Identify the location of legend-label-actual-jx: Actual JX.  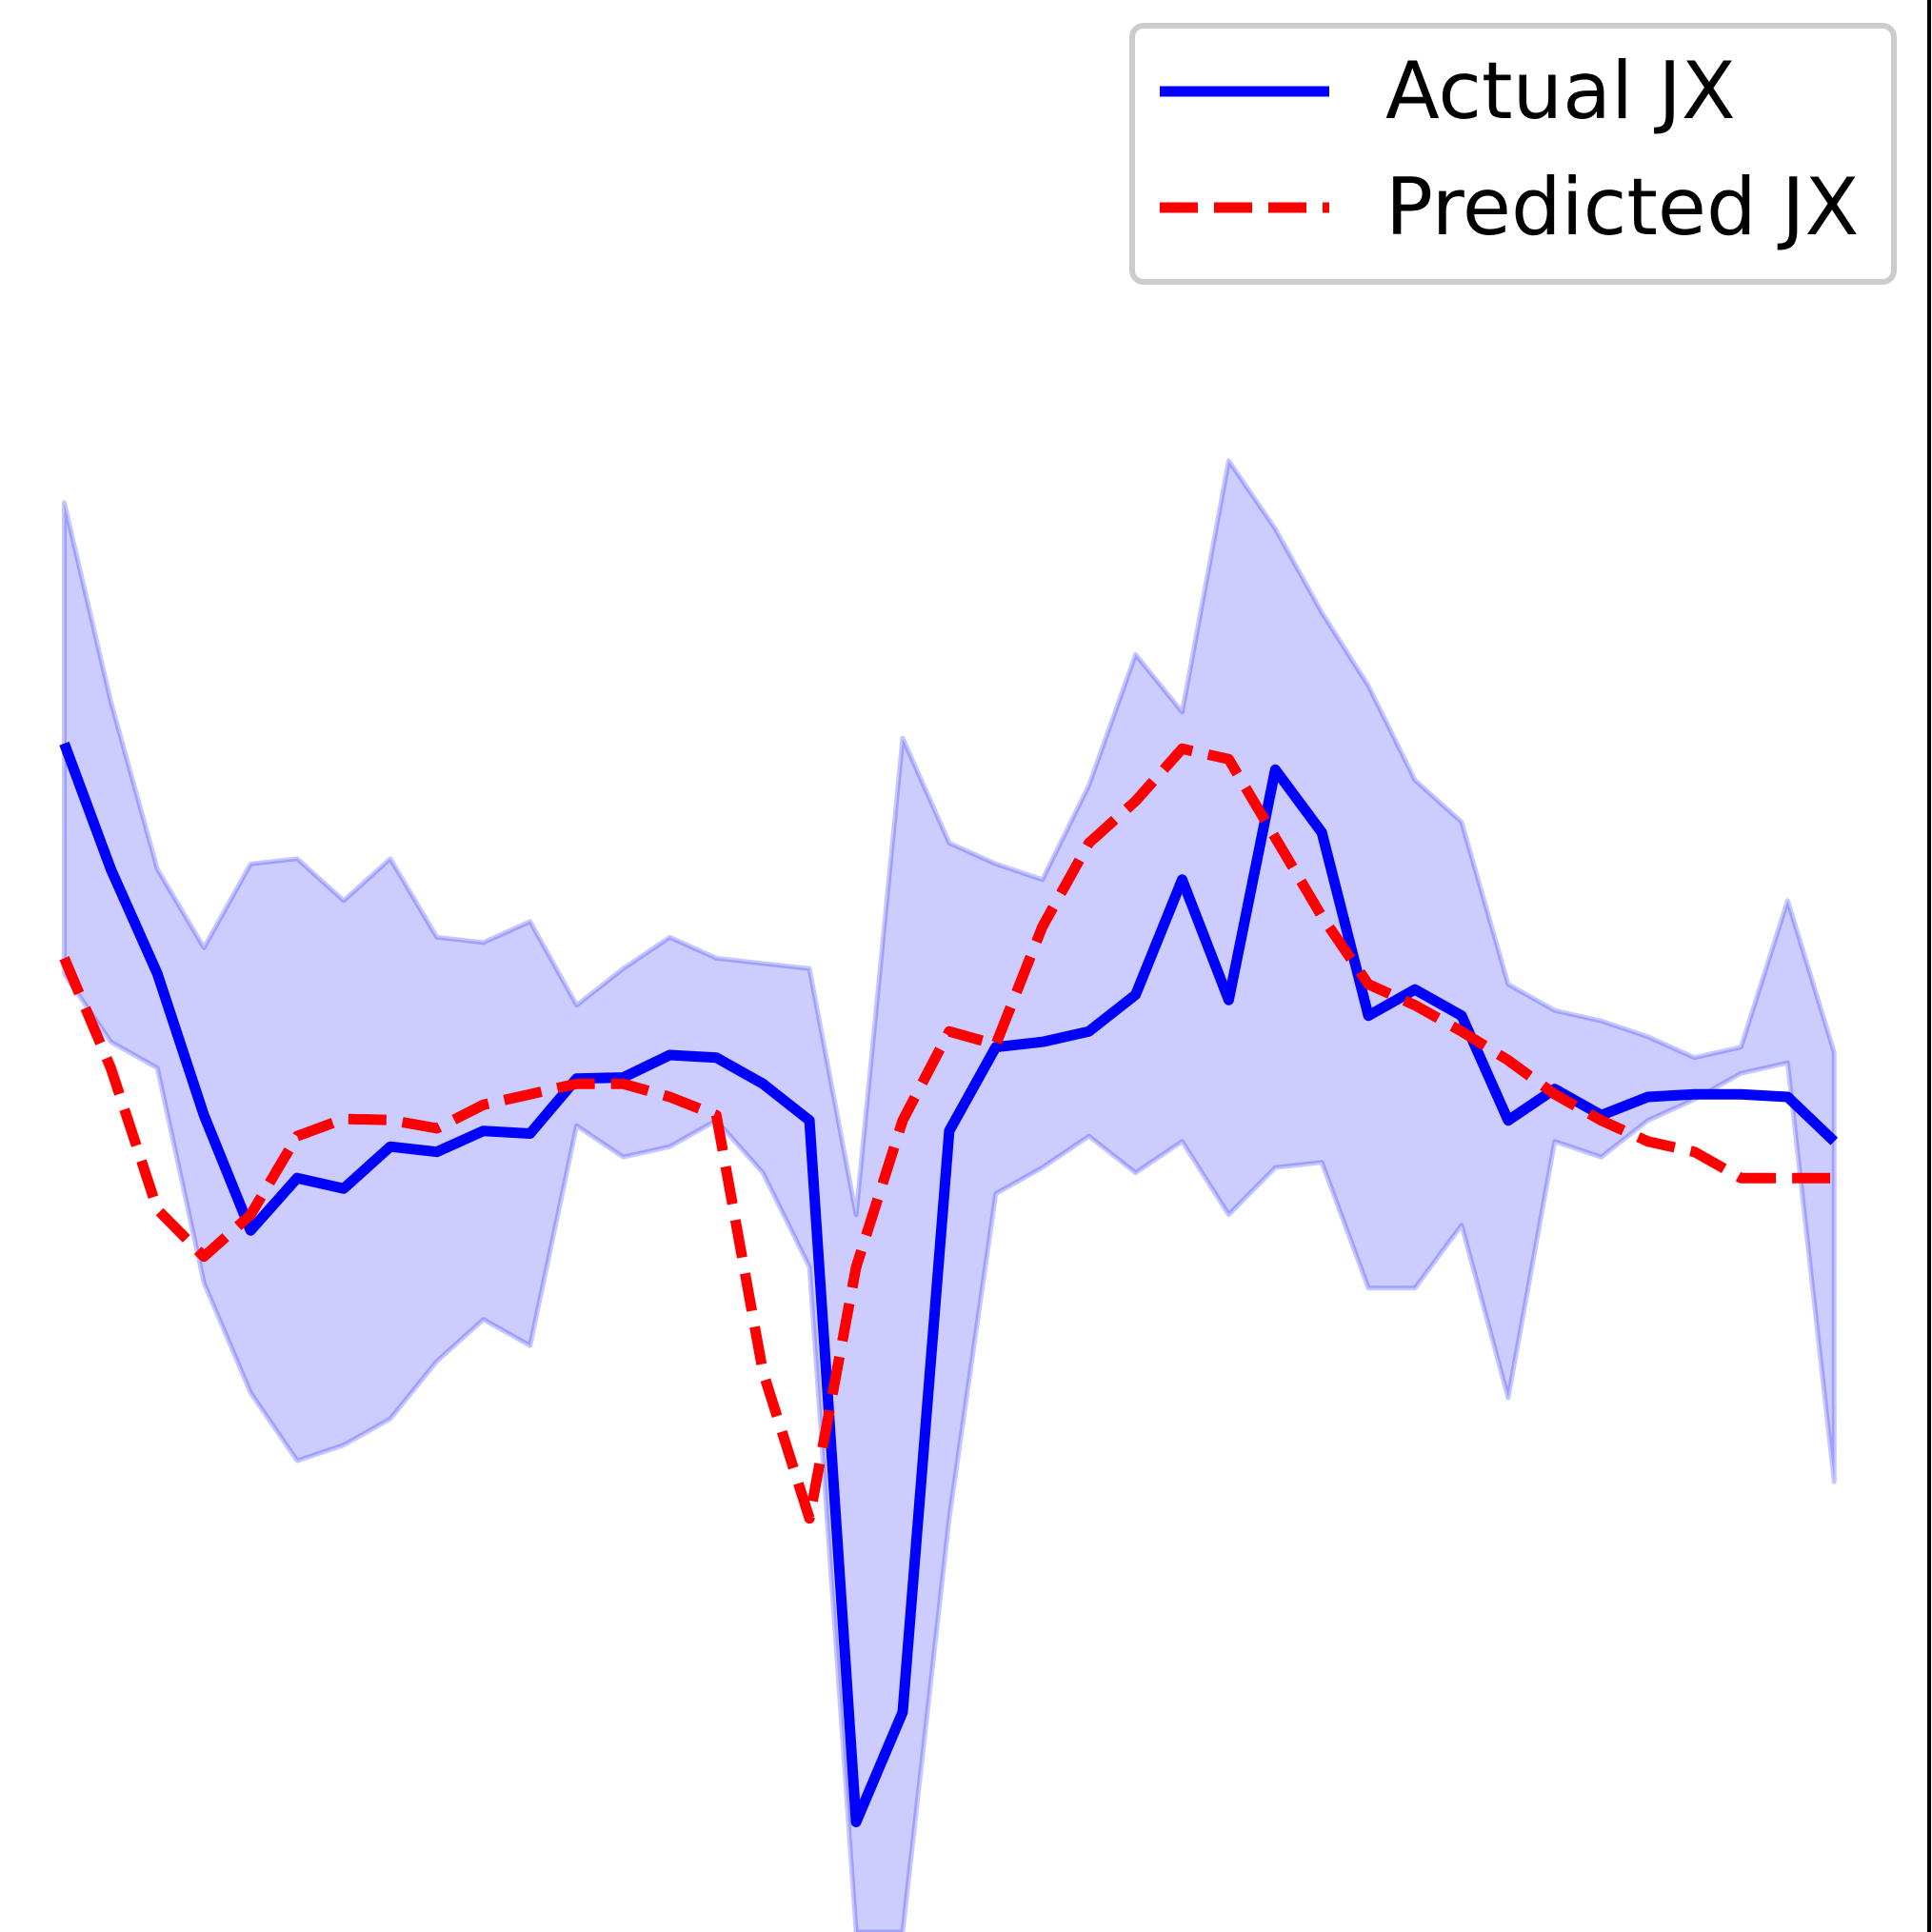
(1560, 91).